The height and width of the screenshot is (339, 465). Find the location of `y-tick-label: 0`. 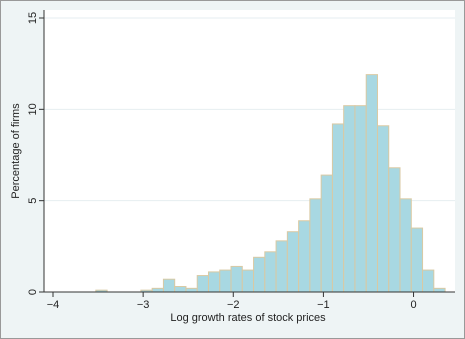

y-tick-label: 0 is located at coordinates (33, 292).